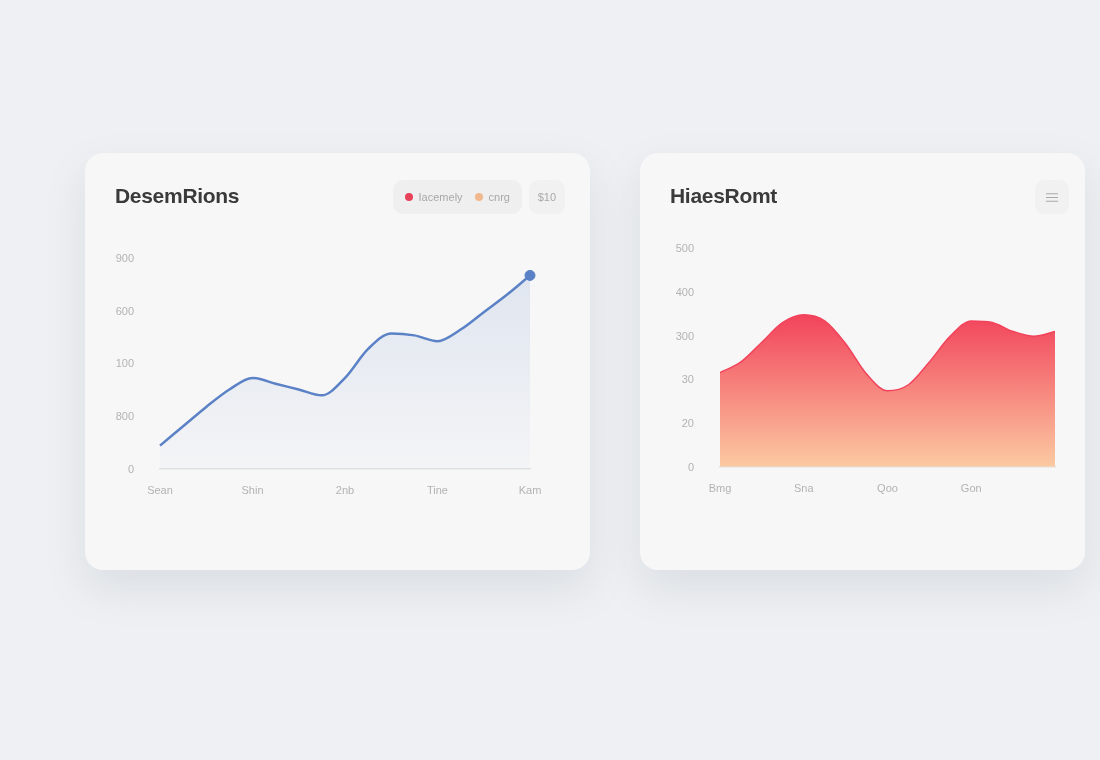 Image resolution: width=1100 pixels, height=760 pixels. What do you see at coordinates (440, 197) in the screenshot?
I see `text: Iacemely` at bounding box center [440, 197].